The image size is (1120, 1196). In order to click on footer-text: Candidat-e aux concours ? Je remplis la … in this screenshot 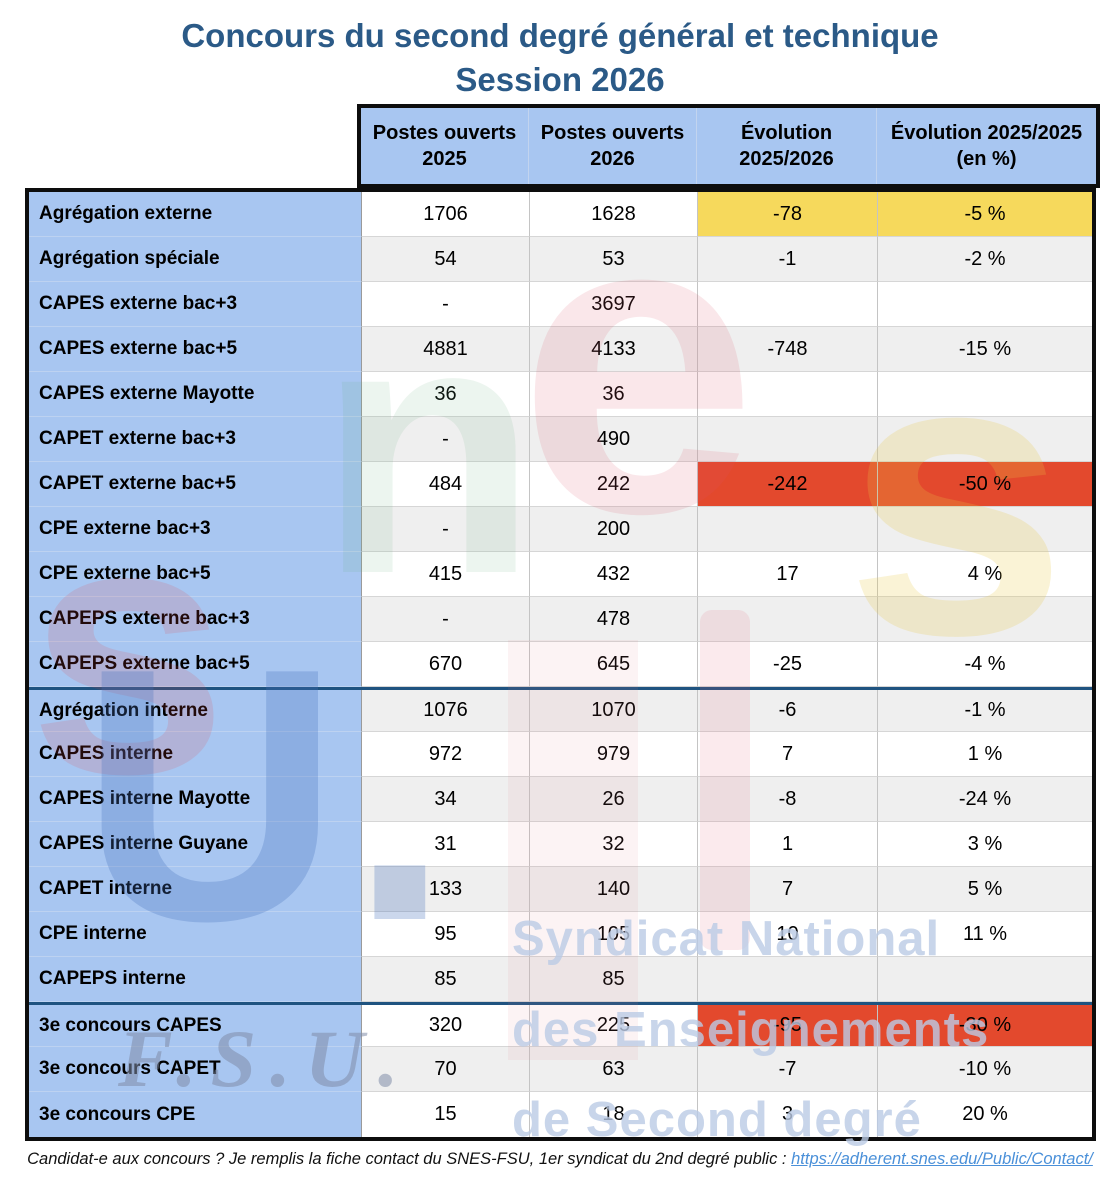, I will do `click(409, 1159)`.